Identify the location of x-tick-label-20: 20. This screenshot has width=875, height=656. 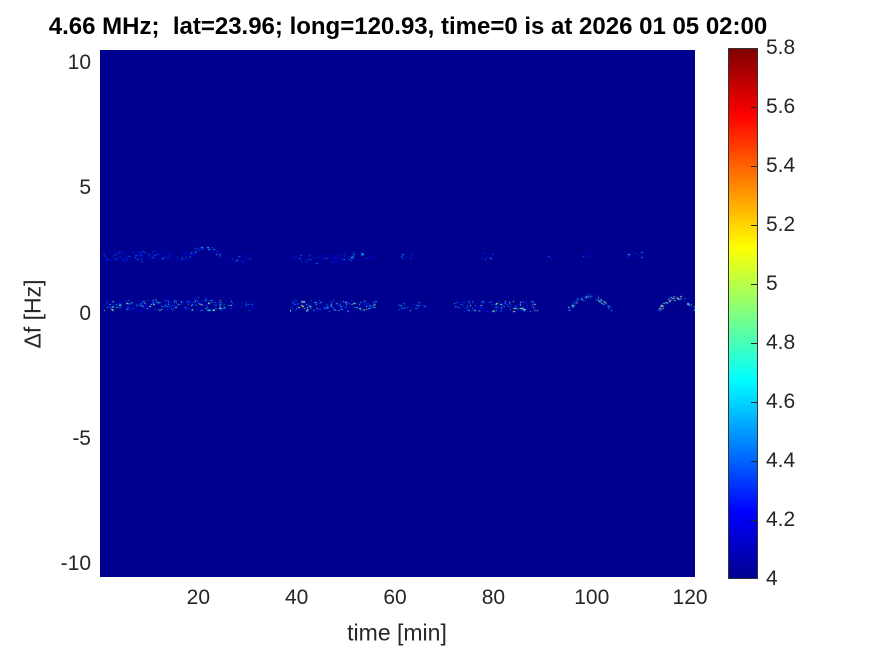
(198, 597).